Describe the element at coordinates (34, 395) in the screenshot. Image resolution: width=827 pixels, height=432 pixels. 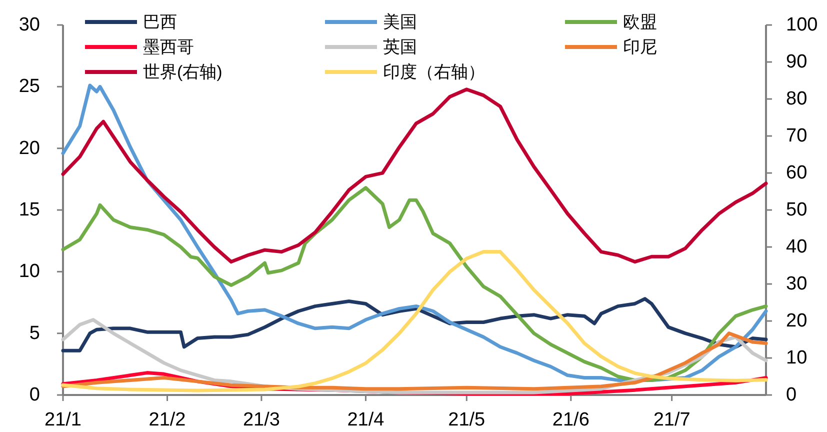
I see `y-tick-label: 0` at that location.